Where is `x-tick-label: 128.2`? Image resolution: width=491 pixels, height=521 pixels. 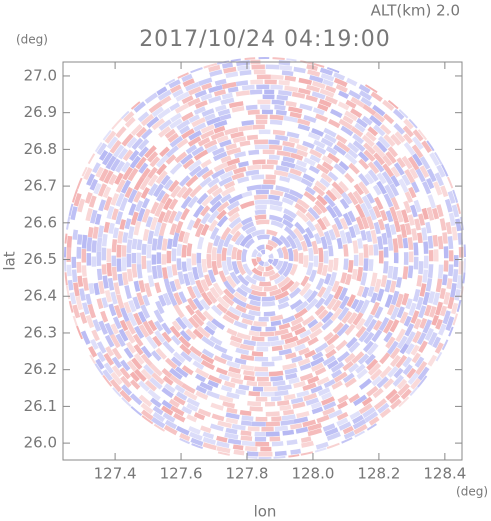
x-tick-label: 128.2 is located at coordinates (378, 474).